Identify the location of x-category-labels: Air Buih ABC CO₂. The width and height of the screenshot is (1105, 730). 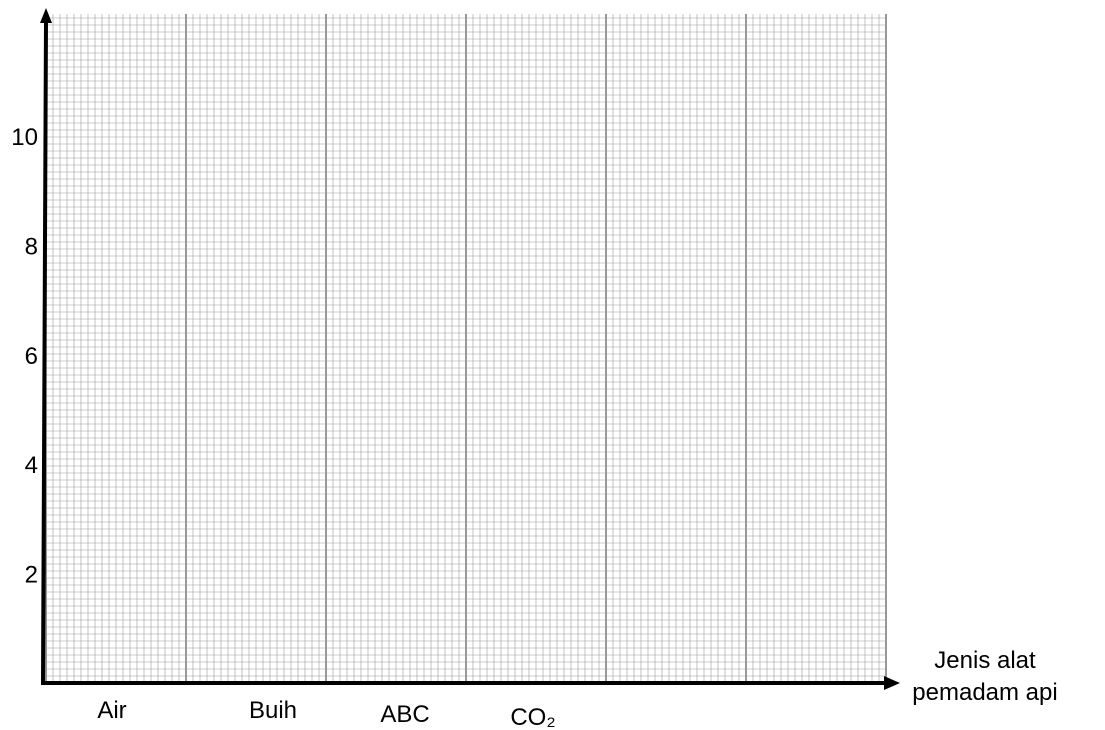
(326, 713).